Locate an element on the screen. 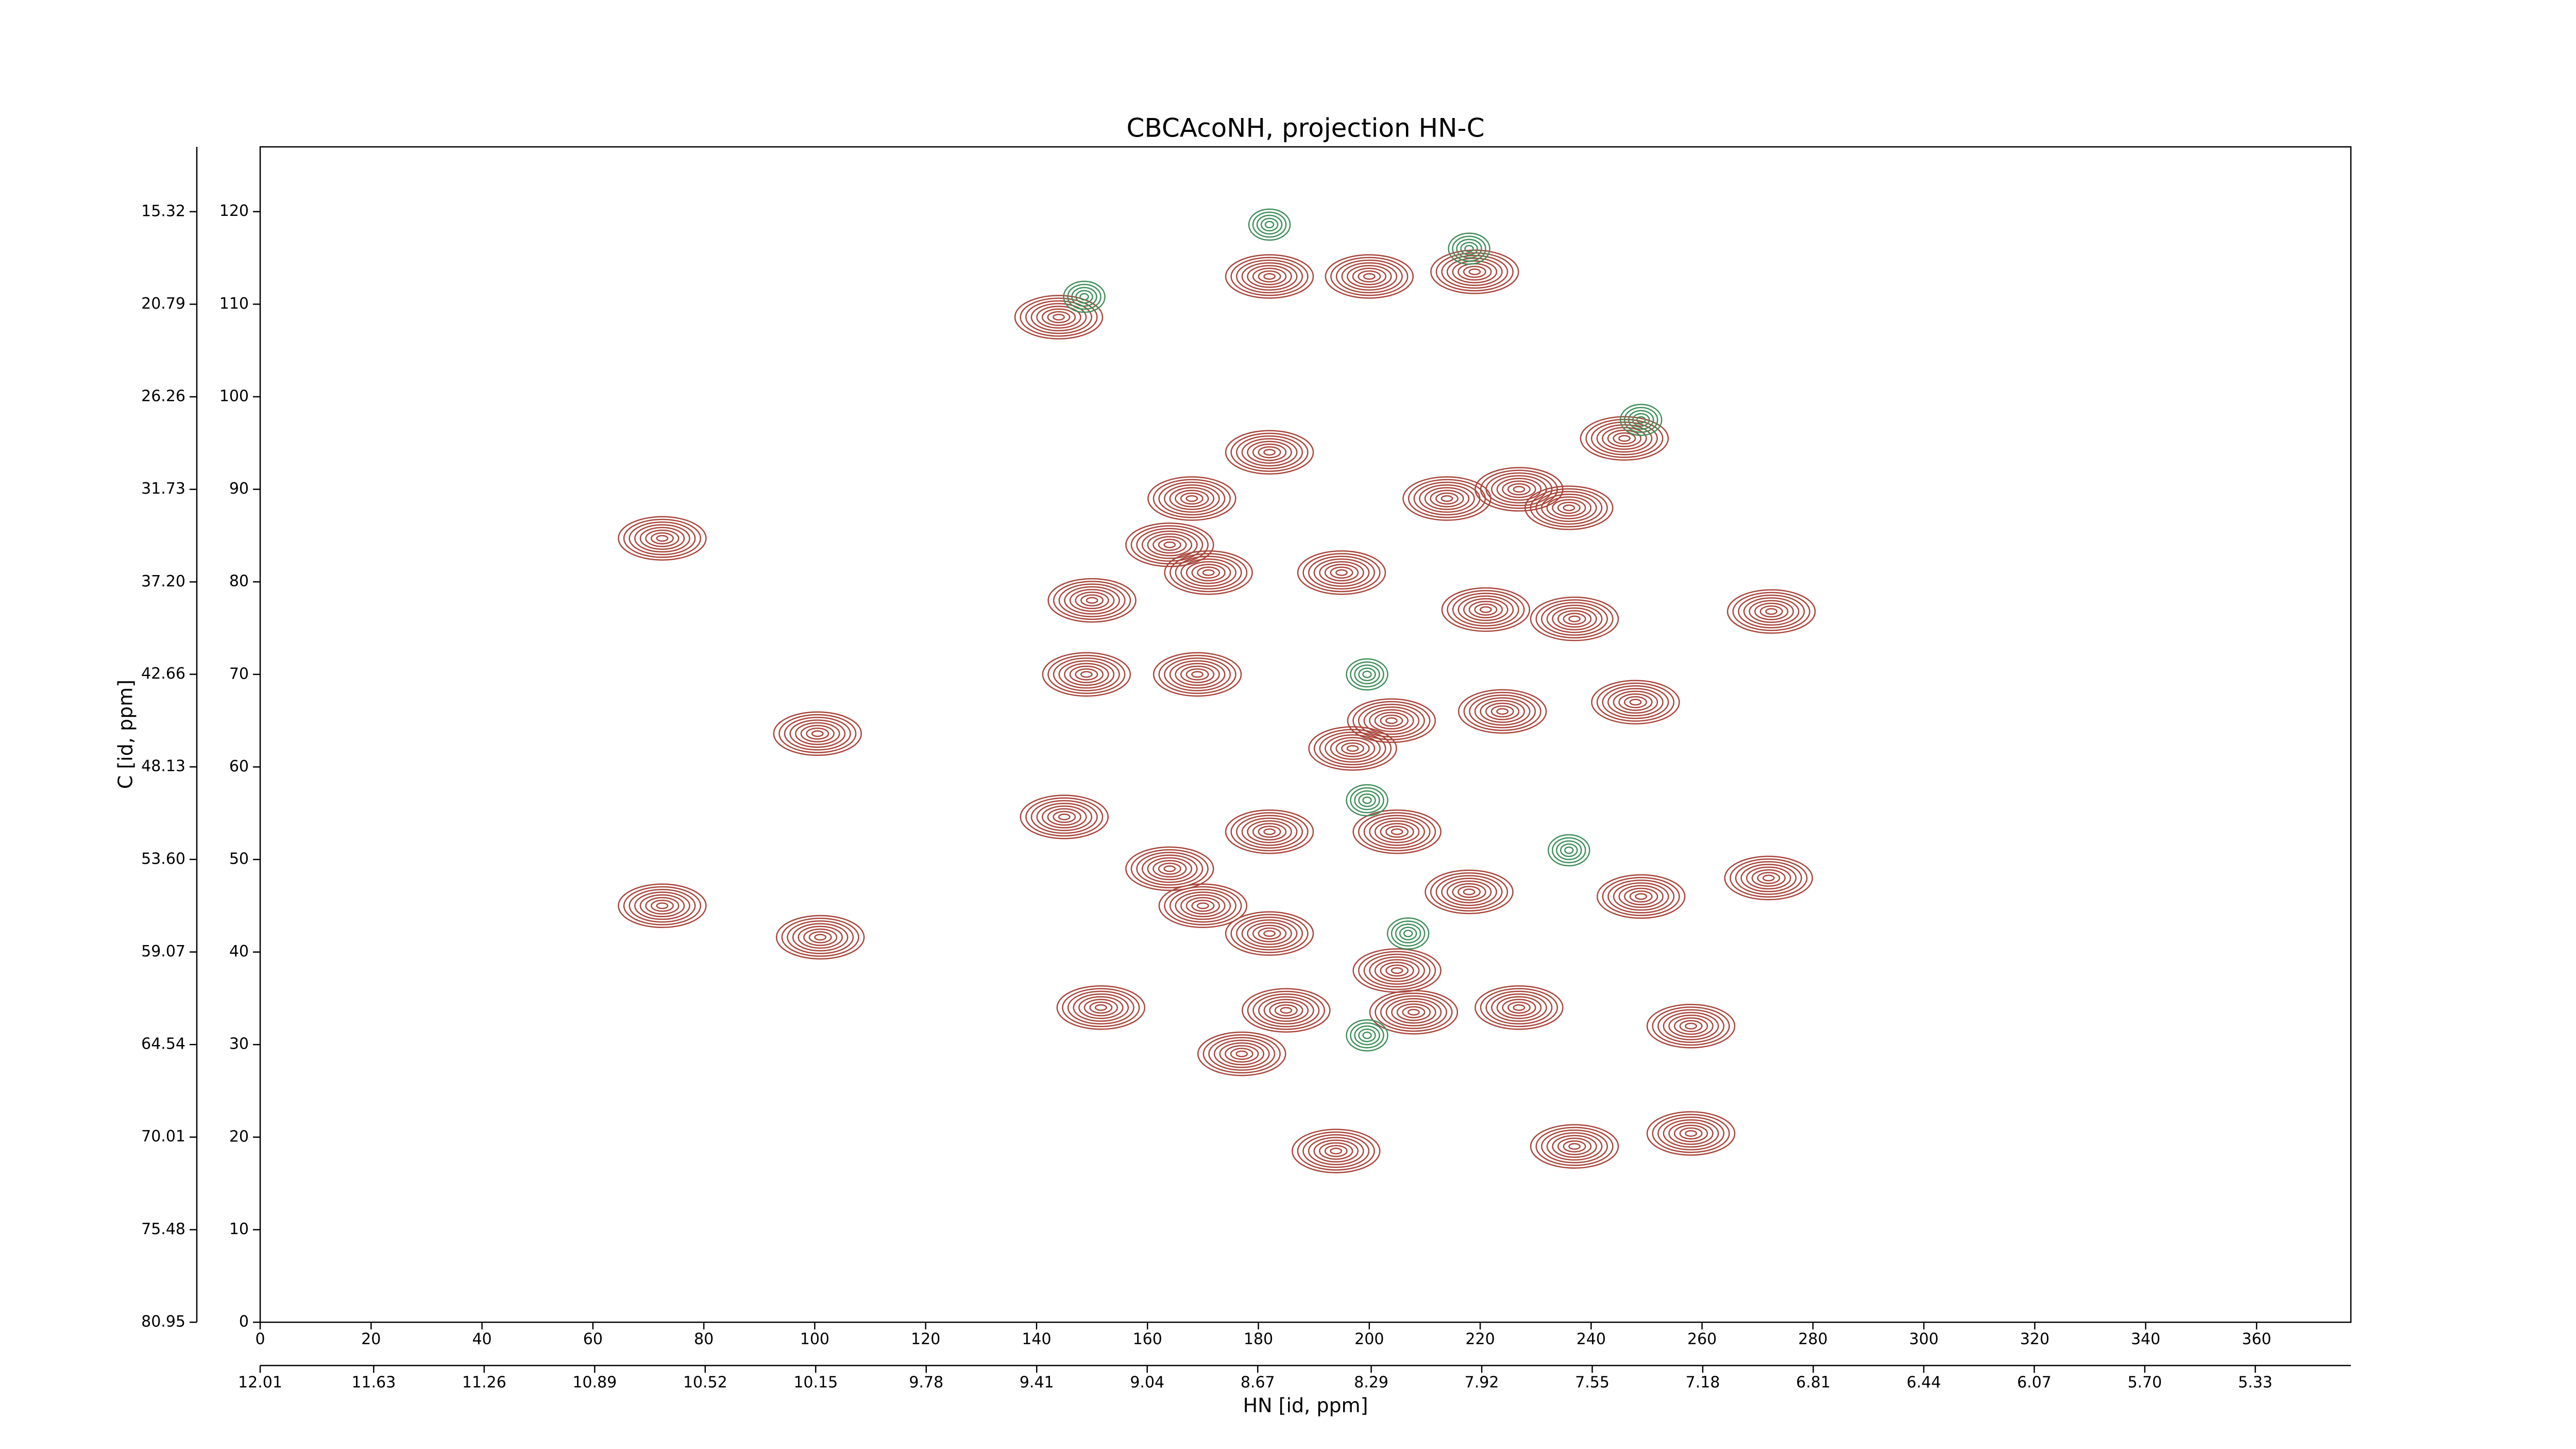 The height and width of the screenshot is (1449, 2576). y2-tick-label: 37.20 is located at coordinates (163, 581).